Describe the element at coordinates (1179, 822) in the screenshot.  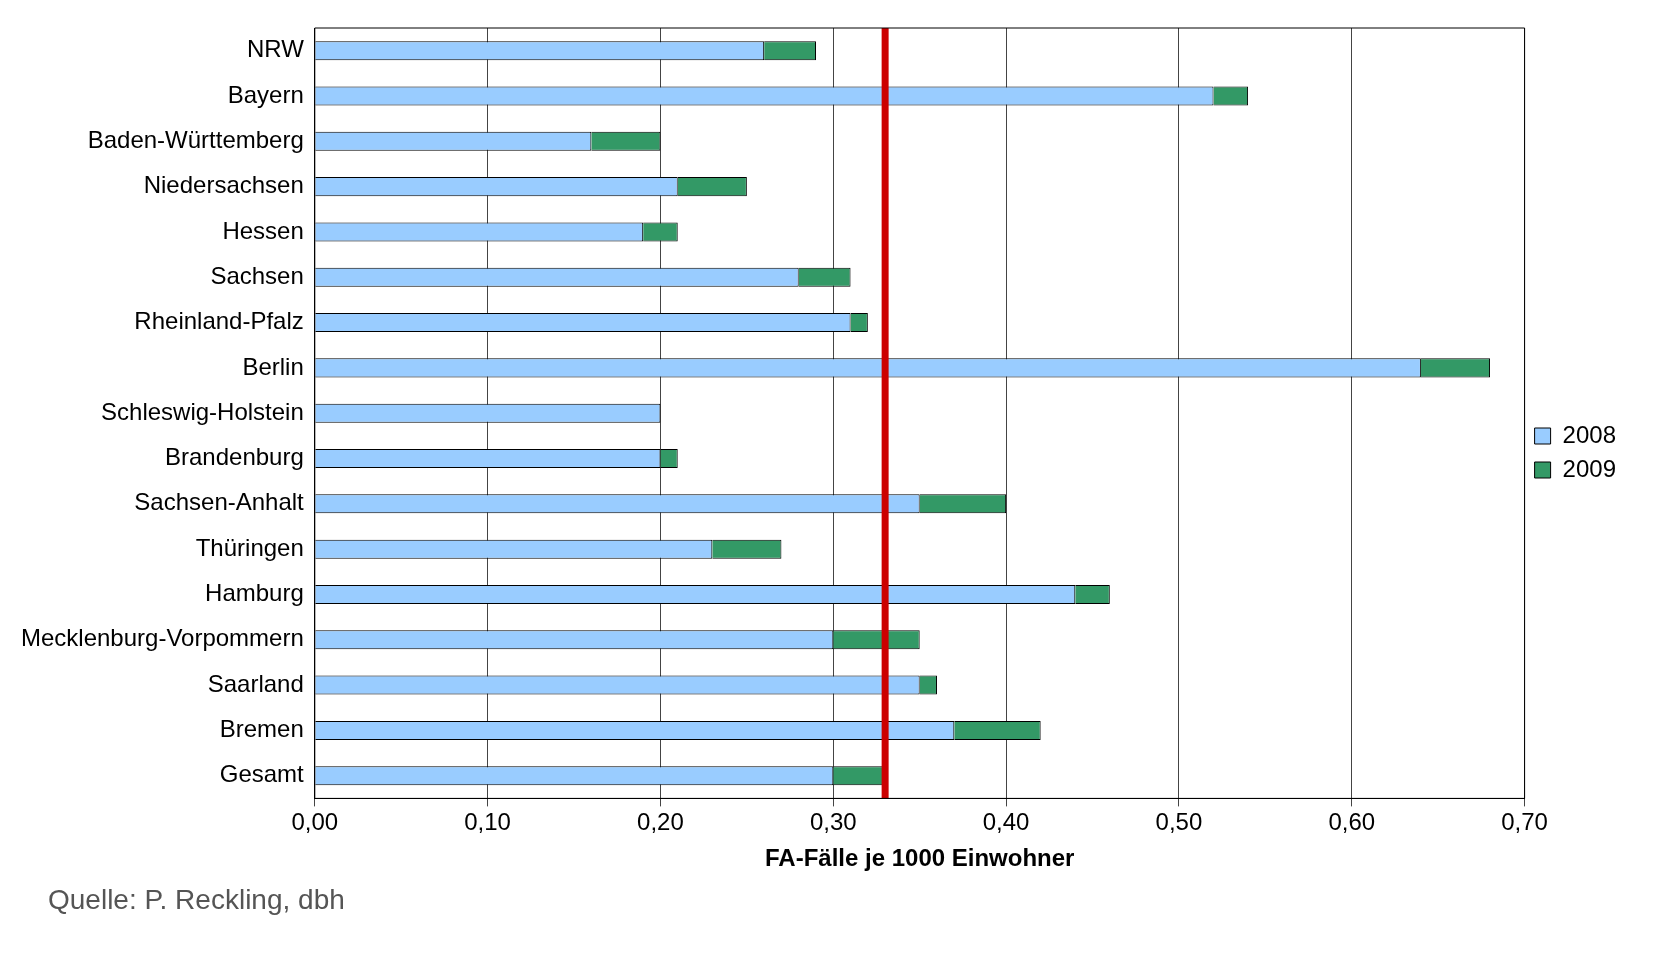
I see `x-tick-label: 0,50` at that location.